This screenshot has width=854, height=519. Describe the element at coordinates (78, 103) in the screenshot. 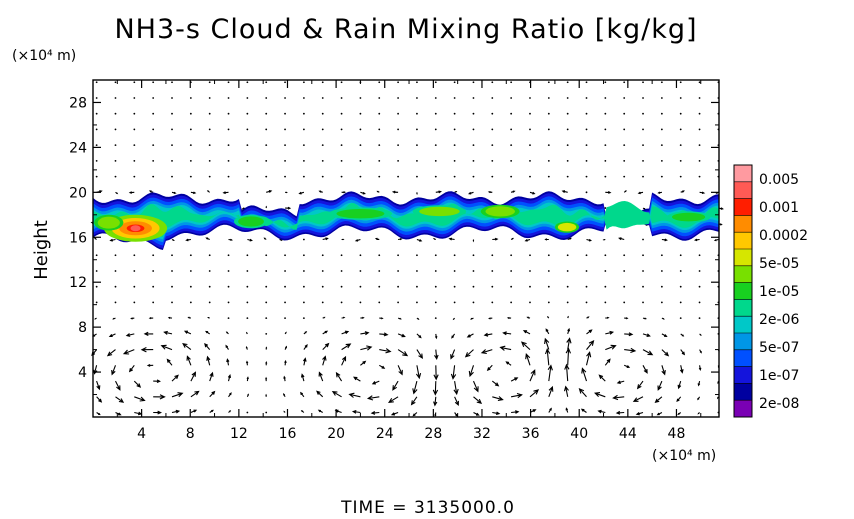

I see `y-tick-label: 28` at that location.